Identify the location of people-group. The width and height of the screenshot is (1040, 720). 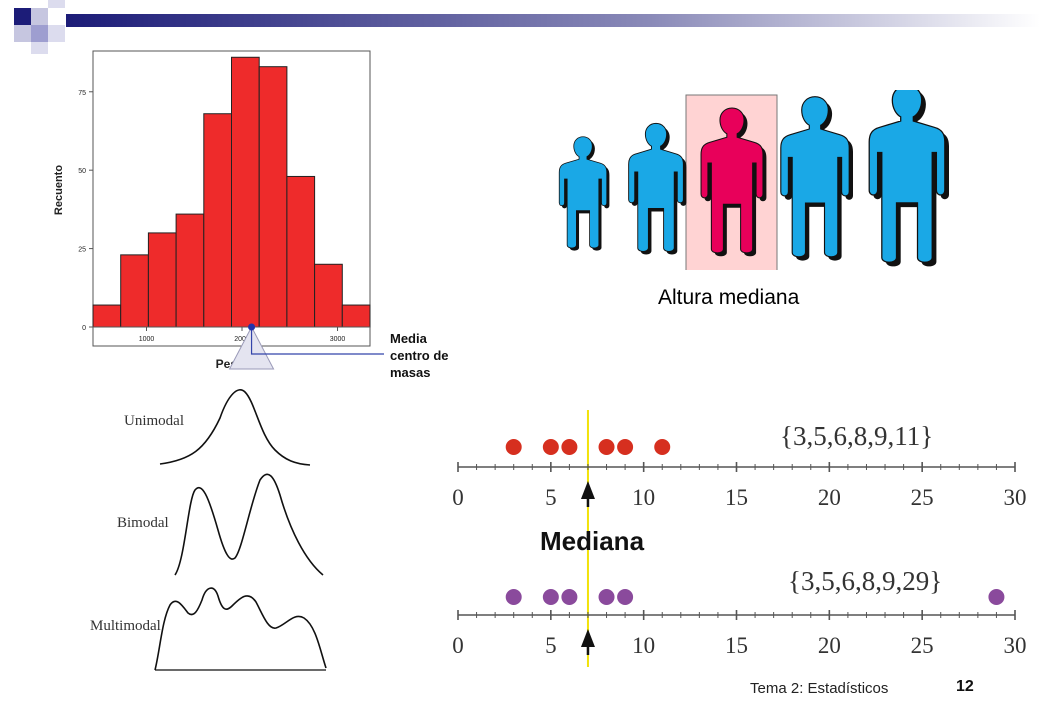
(753, 178).